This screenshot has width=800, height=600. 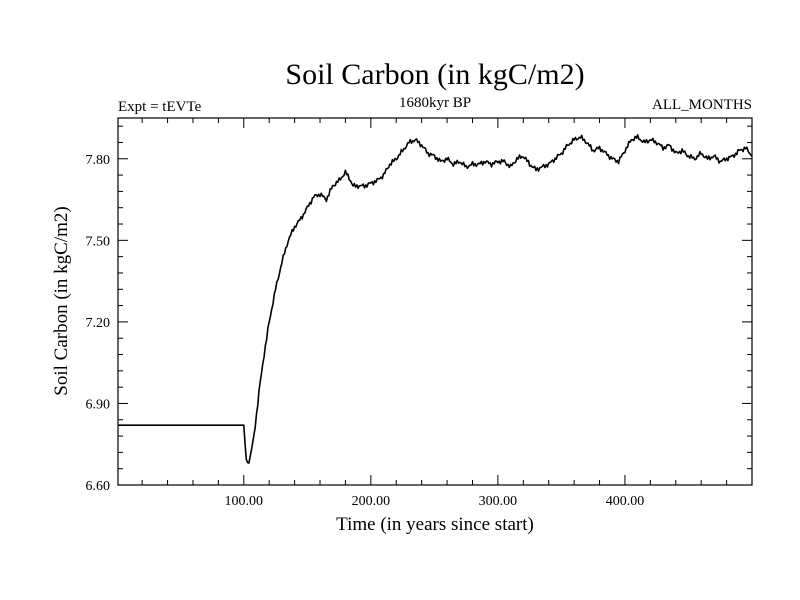 I want to click on x-tick-label: 200.00, so click(x=371, y=501).